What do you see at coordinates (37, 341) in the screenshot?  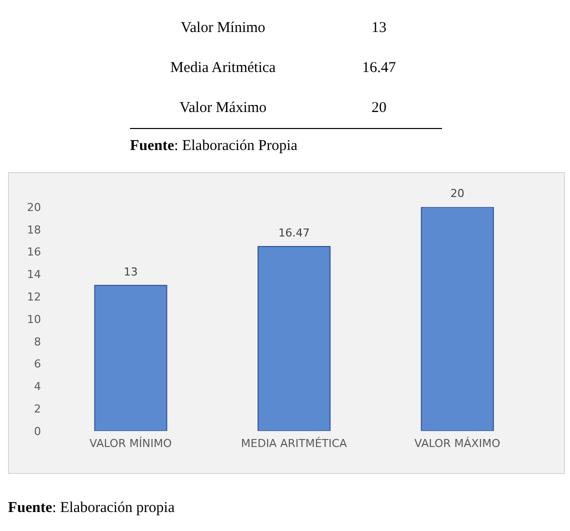 I see `y-tick-label: 8` at bounding box center [37, 341].